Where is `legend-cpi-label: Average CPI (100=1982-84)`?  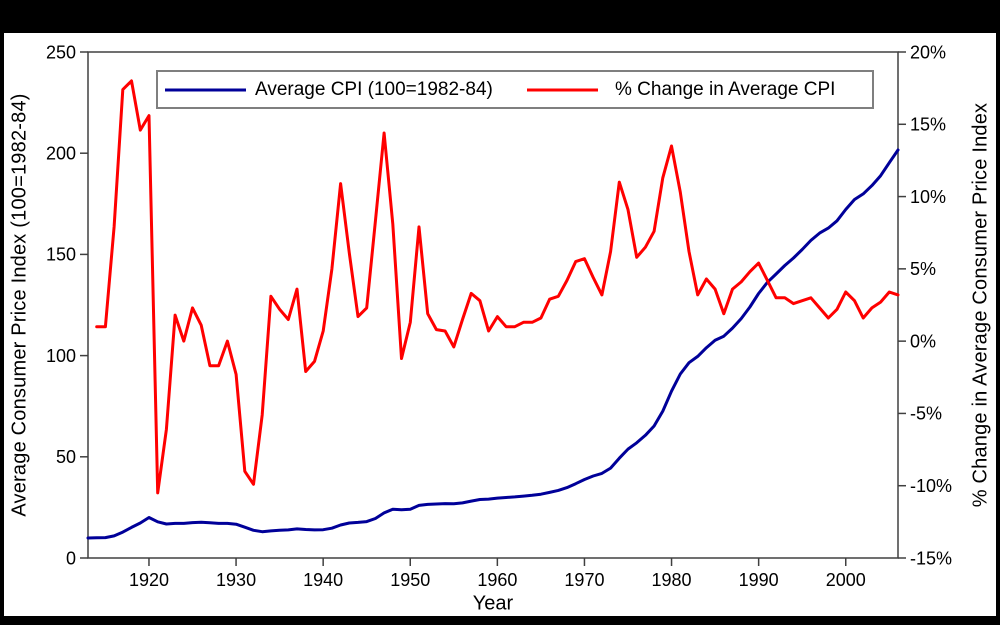 legend-cpi-label: Average CPI (100=1982-84) is located at coordinates (374, 89).